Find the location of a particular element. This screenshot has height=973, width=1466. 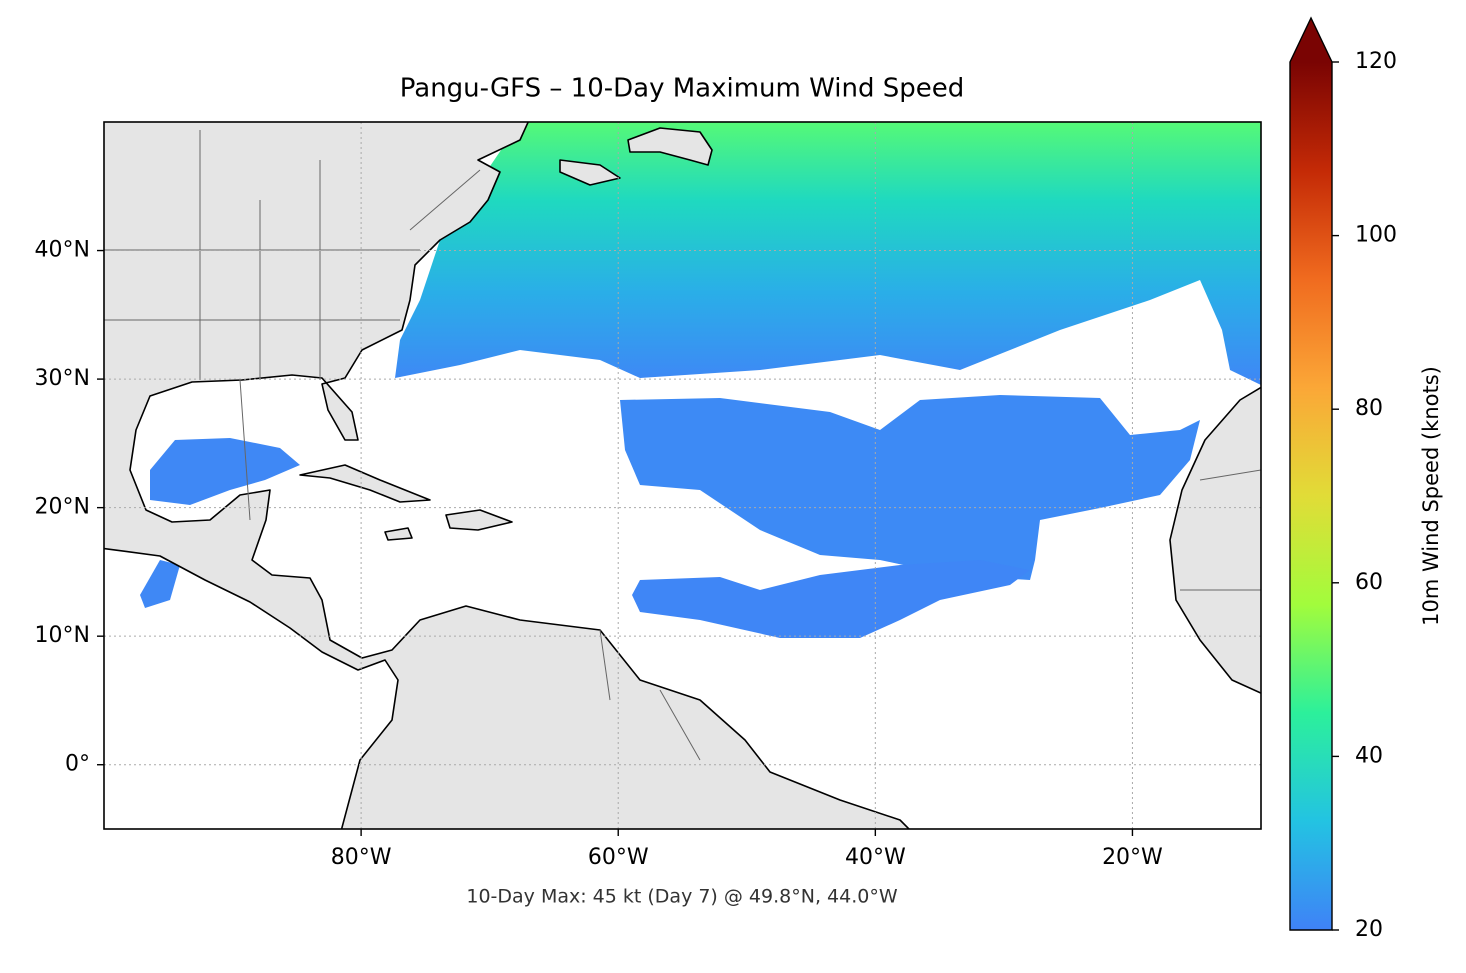

x-tick-label: 20°W is located at coordinates (1132, 857).